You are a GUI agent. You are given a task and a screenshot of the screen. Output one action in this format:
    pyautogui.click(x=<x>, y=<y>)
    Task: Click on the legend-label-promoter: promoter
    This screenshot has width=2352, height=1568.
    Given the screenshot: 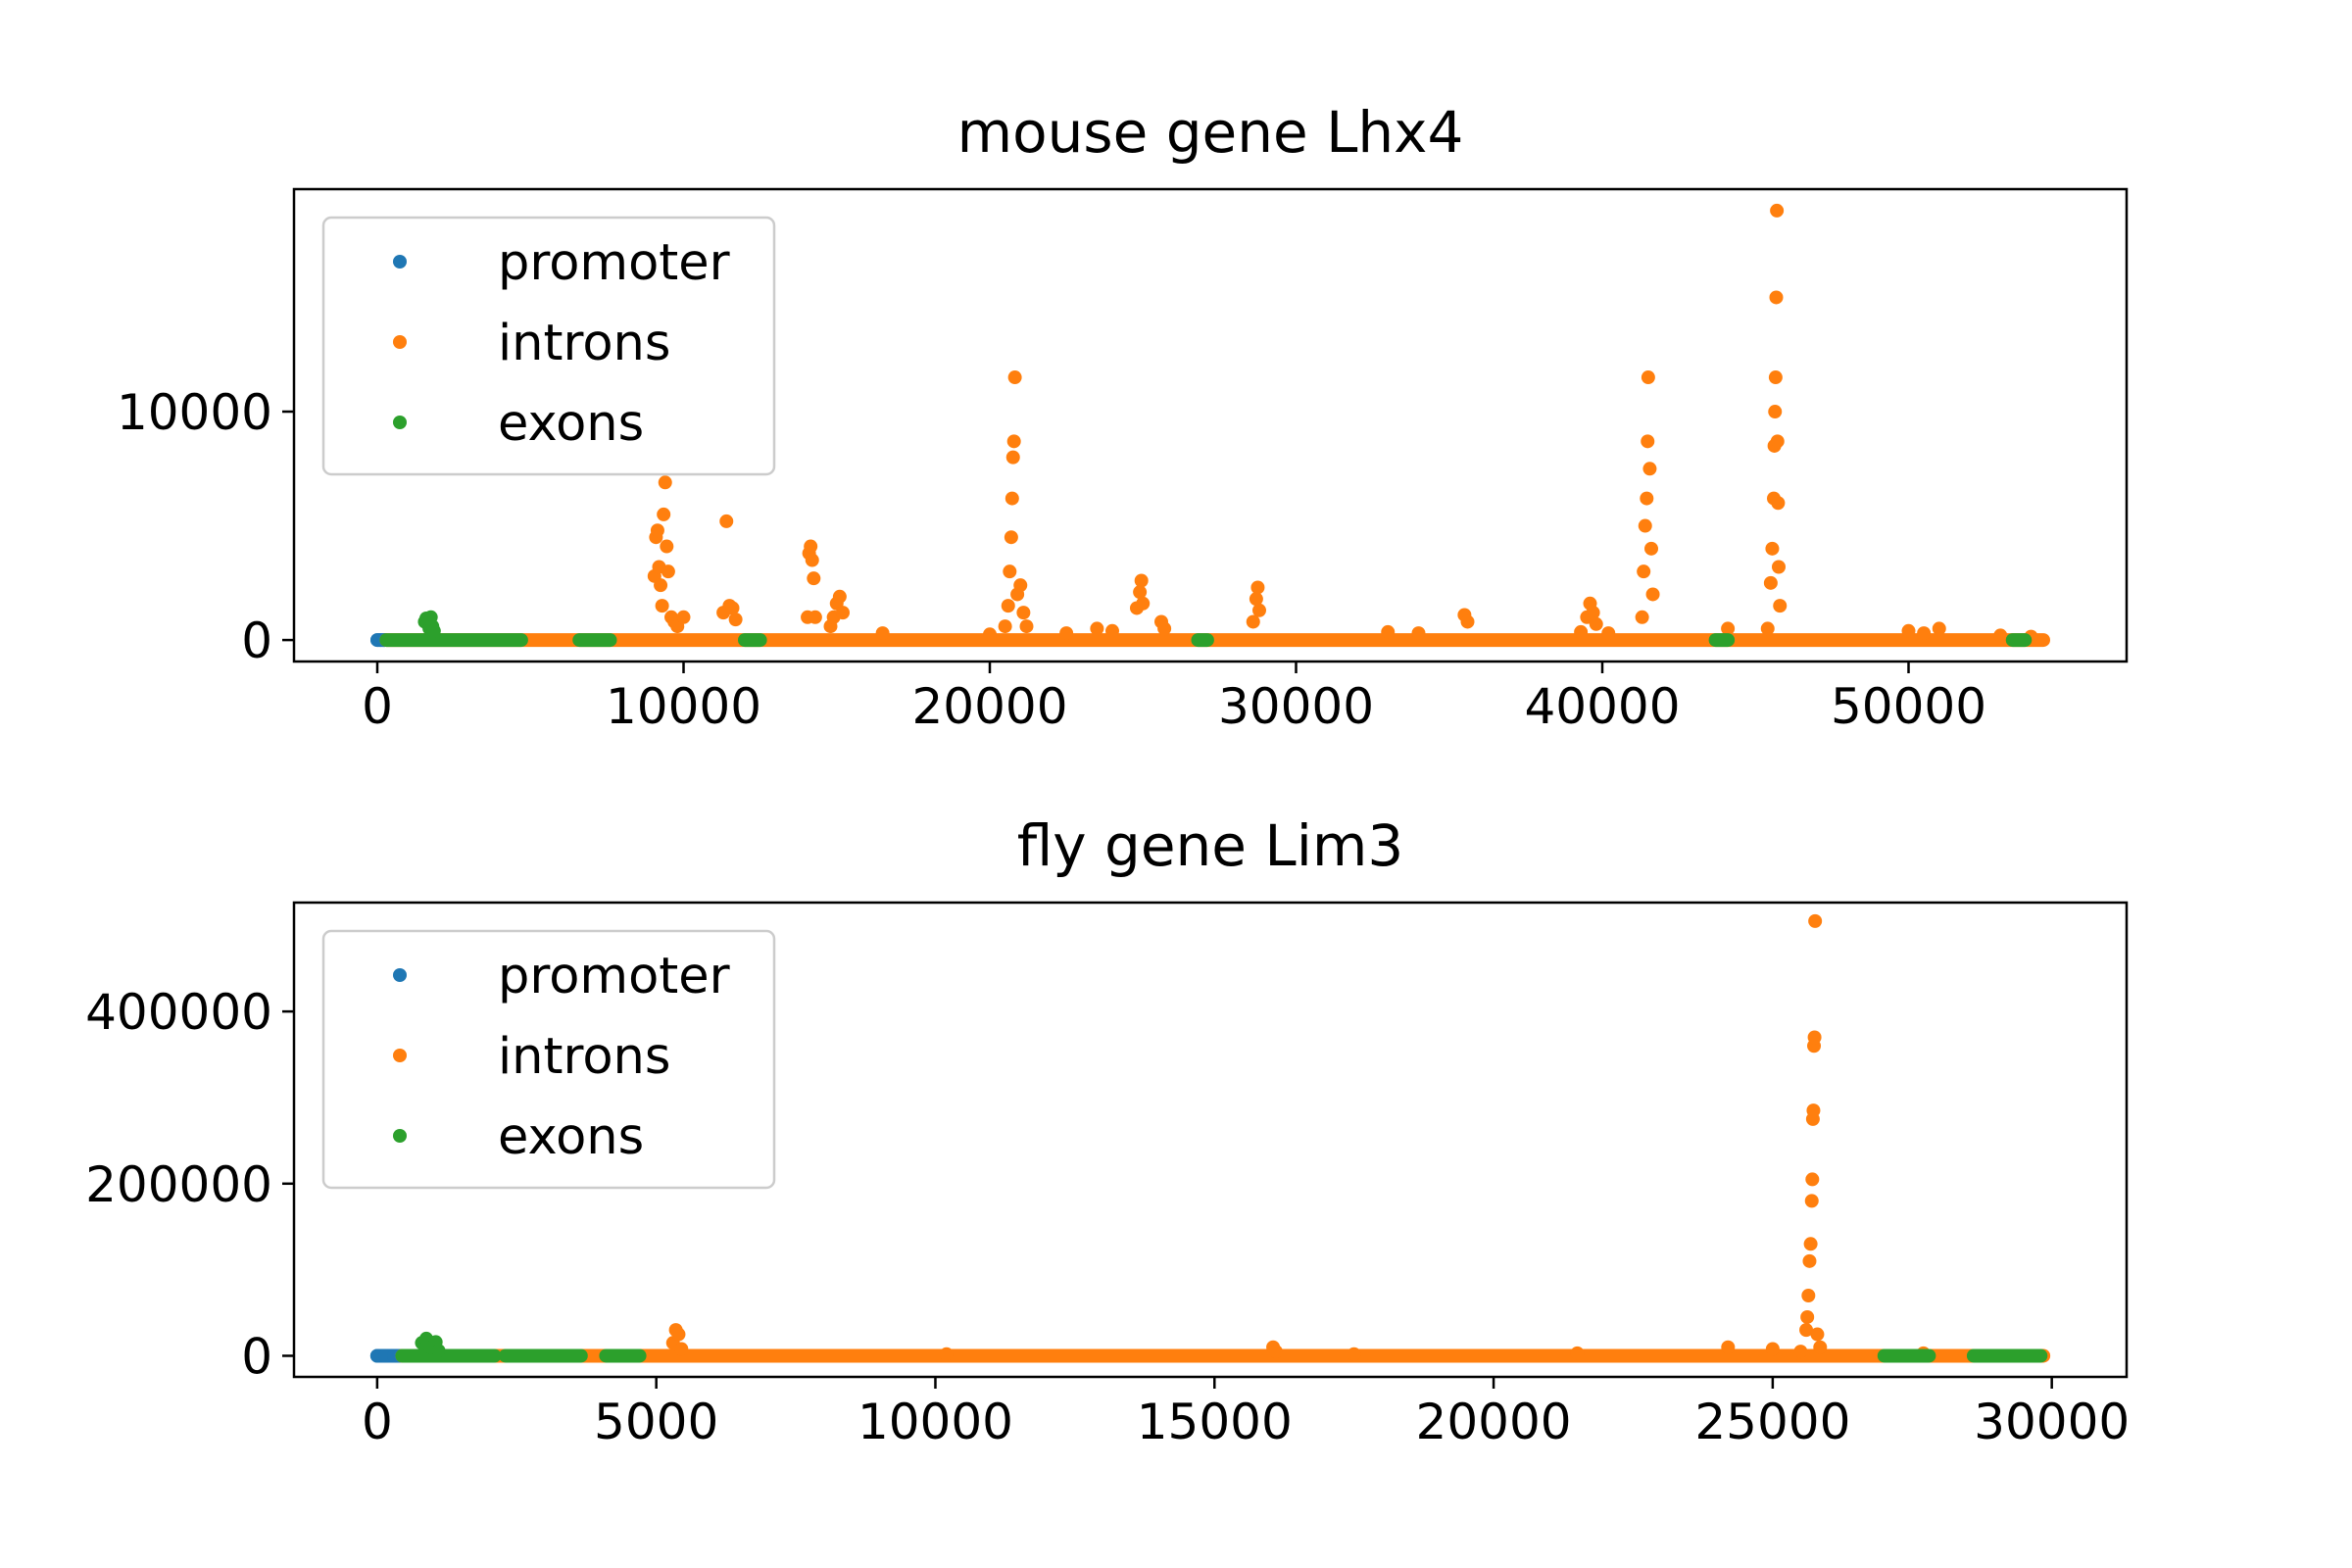 What is the action you would take?
    pyautogui.click(x=614, y=263)
    